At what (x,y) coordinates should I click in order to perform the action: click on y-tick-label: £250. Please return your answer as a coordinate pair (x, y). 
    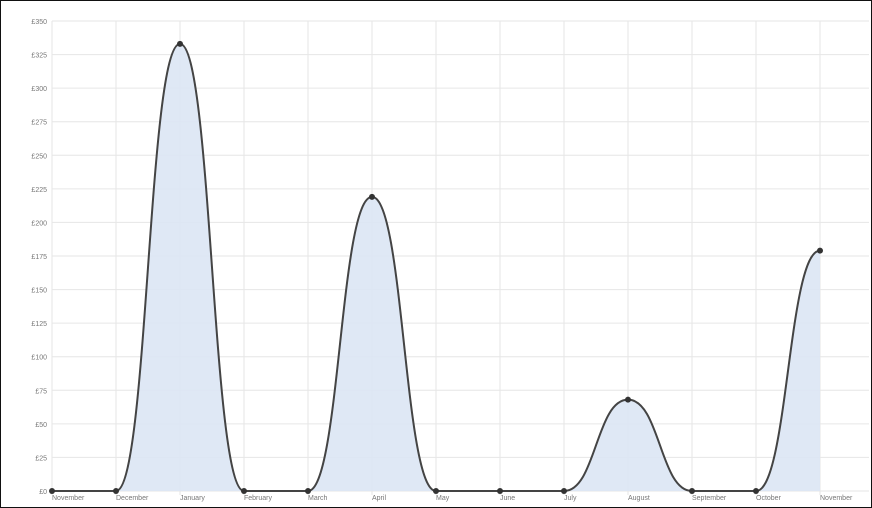
    Looking at the image, I should click on (39, 156).